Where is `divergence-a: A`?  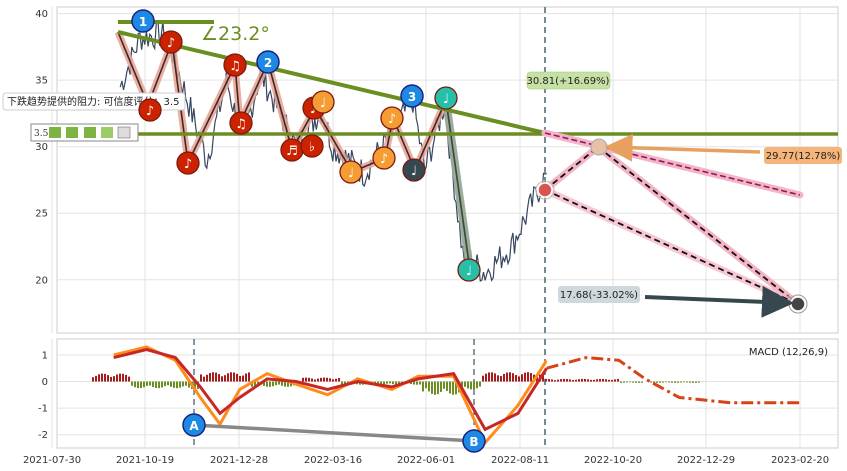 divergence-a: A is located at coordinates (194, 425).